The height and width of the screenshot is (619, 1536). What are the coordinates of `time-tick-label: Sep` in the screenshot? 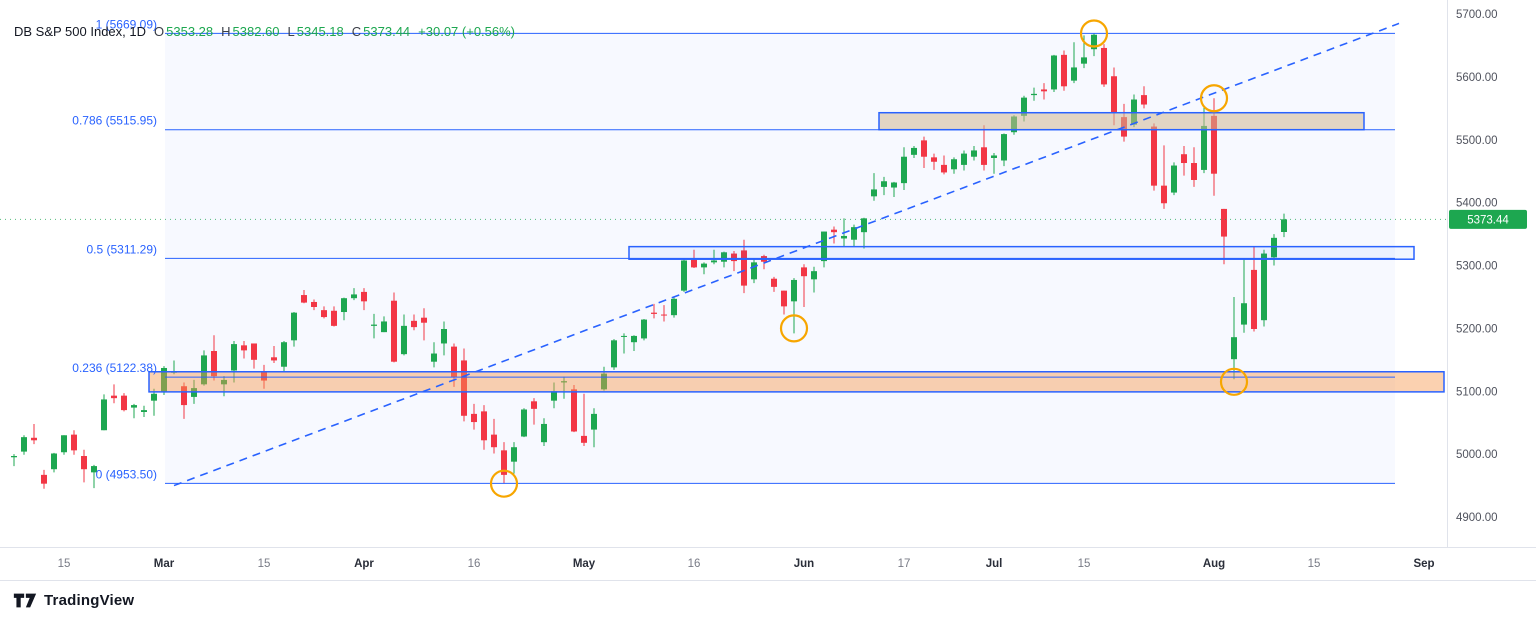 It's located at (1423, 564).